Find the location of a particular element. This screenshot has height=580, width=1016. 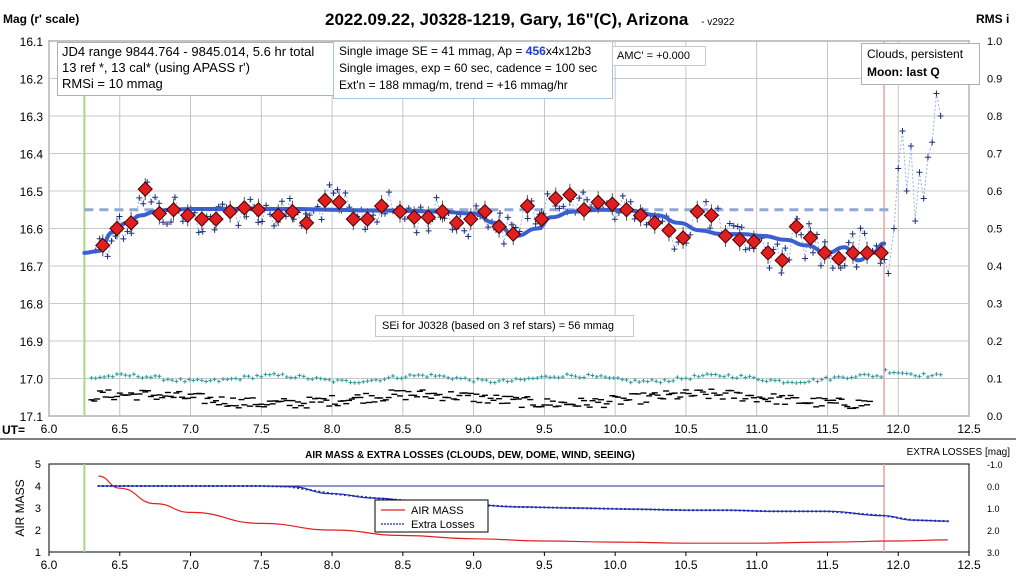

top-y2-tick-label: 0.0 is located at coordinates (994, 417).